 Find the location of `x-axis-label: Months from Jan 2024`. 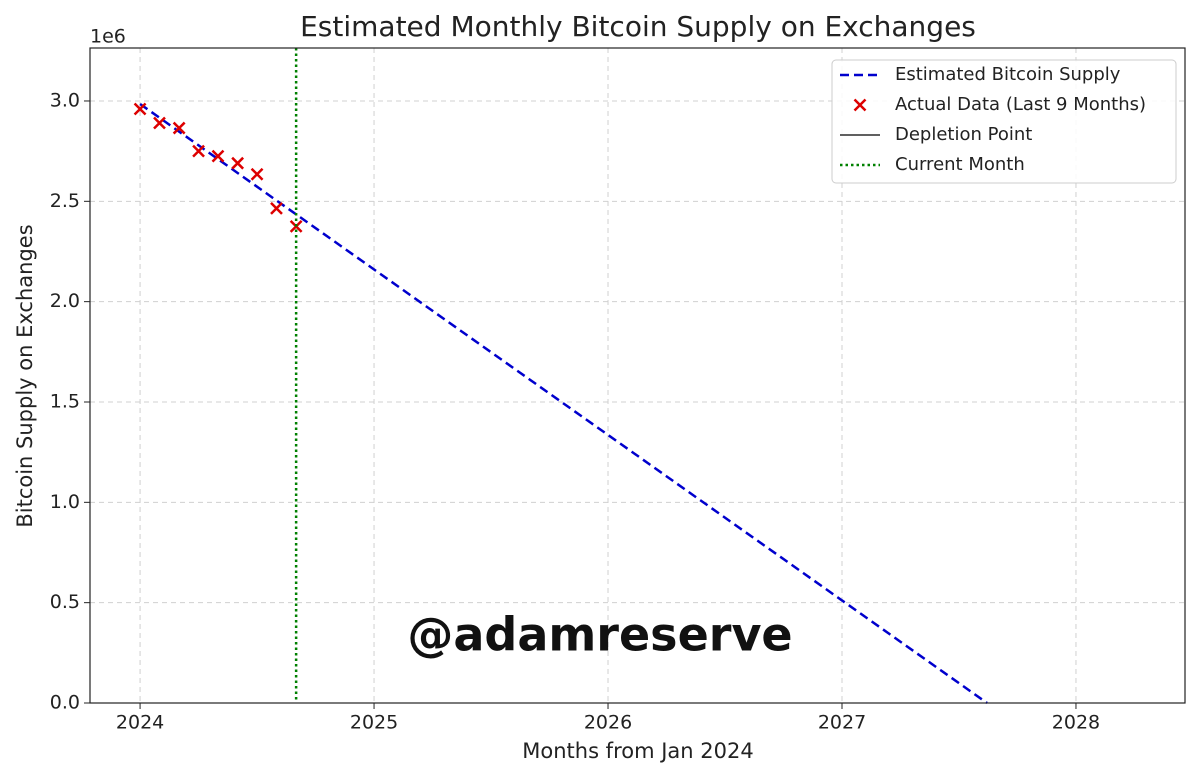

x-axis-label: Months from Jan 2024 is located at coordinates (637, 751).